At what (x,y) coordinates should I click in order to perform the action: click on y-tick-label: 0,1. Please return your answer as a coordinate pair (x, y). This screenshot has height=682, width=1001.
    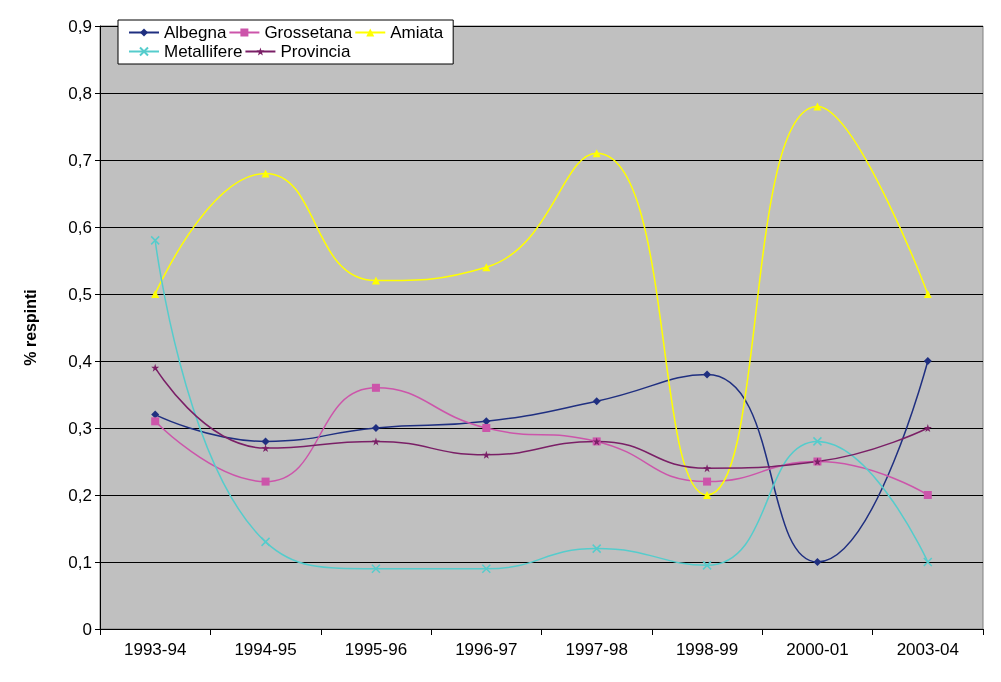
    Looking at the image, I should click on (80, 562).